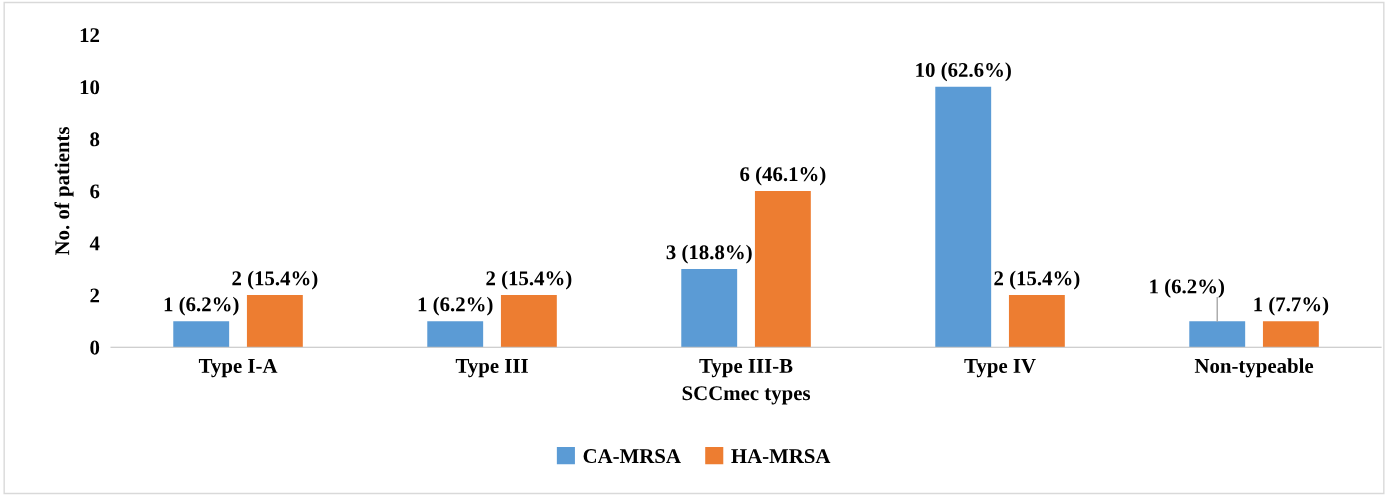  Describe the element at coordinates (238, 368) in the screenshot. I see `x-tick-label: Type I-A` at that location.